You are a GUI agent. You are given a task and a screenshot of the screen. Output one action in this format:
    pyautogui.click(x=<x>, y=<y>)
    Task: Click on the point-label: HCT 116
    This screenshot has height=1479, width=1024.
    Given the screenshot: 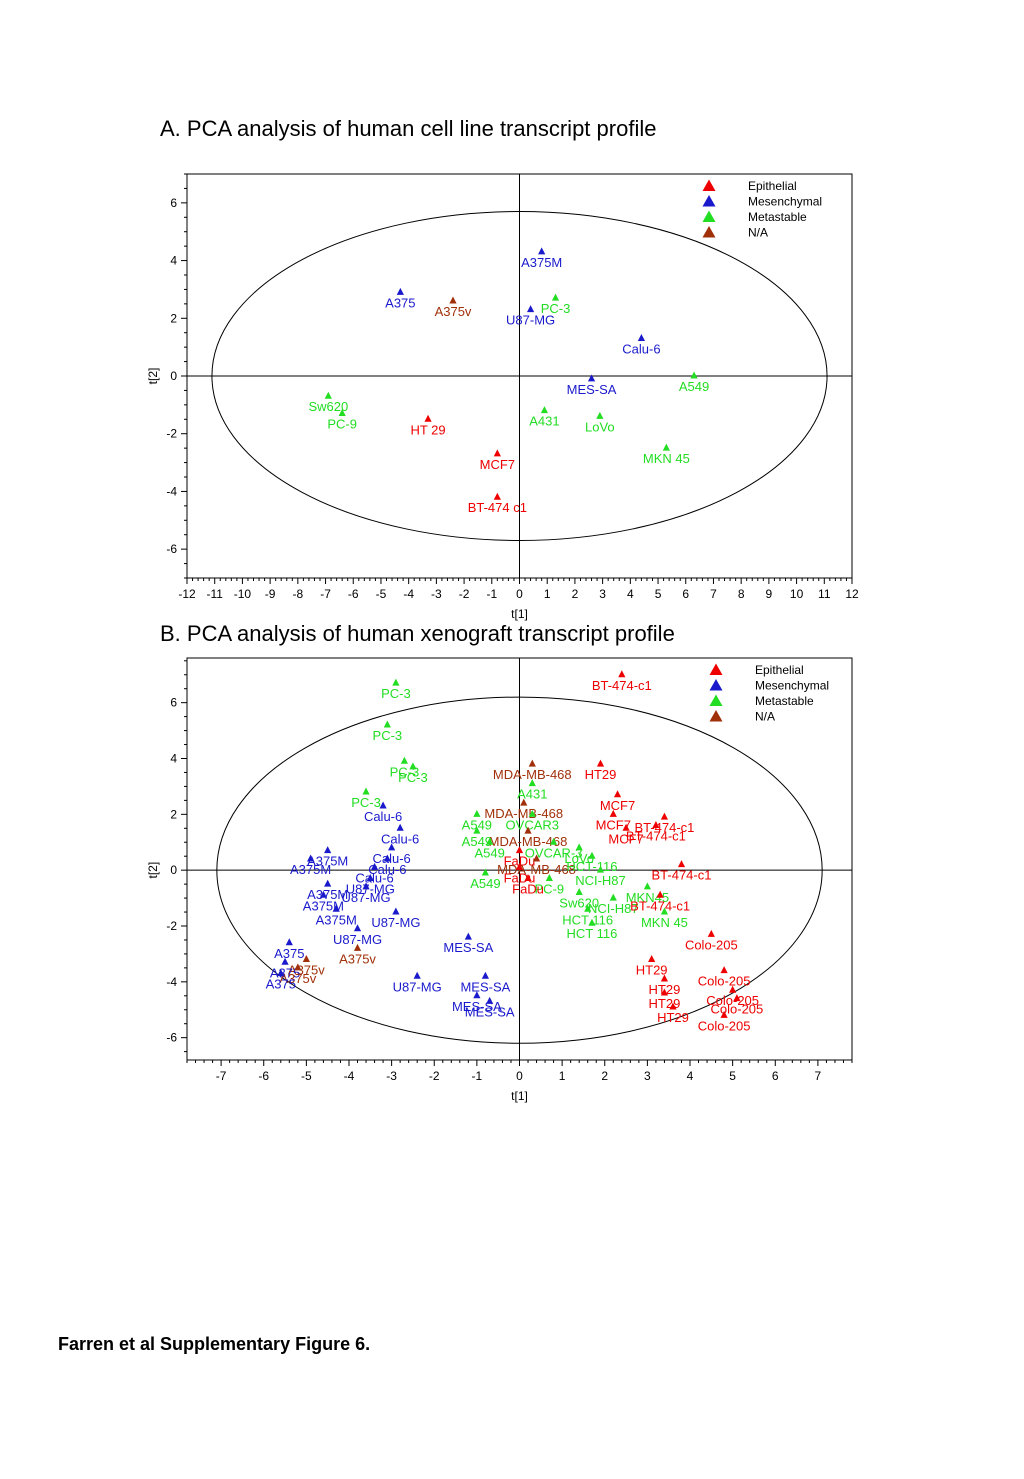 What is the action you would take?
    pyautogui.click(x=587, y=919)
    